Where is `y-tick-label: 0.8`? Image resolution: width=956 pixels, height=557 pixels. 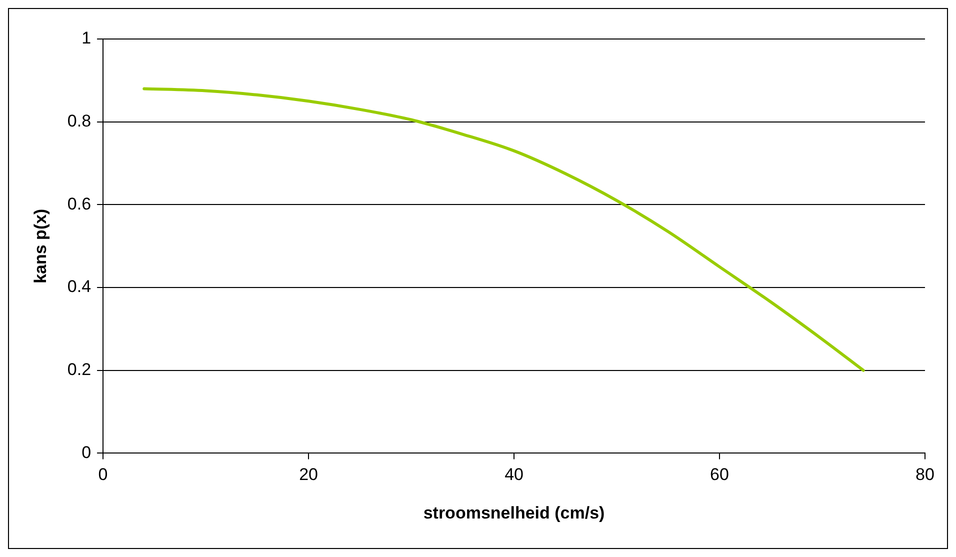 y-tick-label: 0.8 is located at coordinates (79, 121).